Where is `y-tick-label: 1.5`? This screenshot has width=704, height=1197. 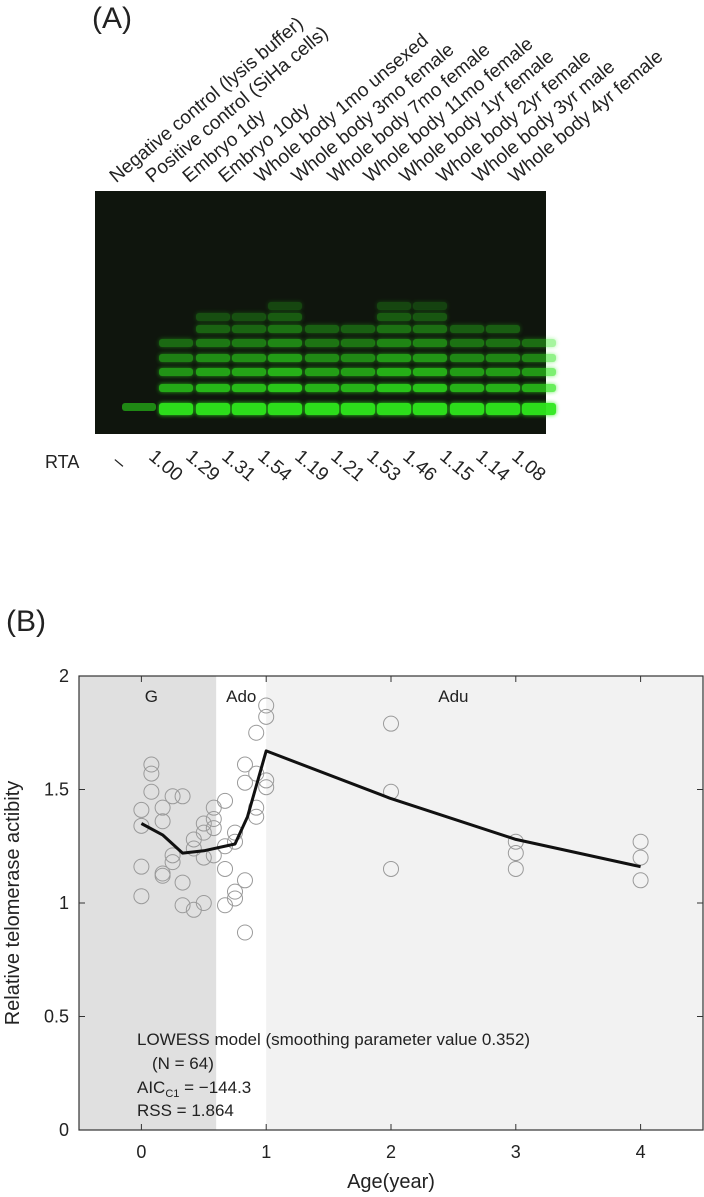
y-tick-label: 1.5 is located at coordinates (56, 790).